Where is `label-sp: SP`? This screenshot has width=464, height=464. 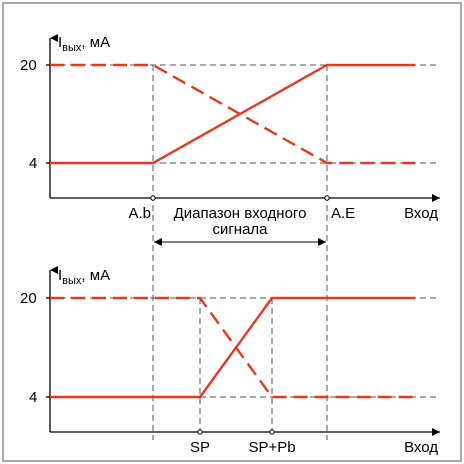
label-sp: SP is located at coordinates (200, 447).